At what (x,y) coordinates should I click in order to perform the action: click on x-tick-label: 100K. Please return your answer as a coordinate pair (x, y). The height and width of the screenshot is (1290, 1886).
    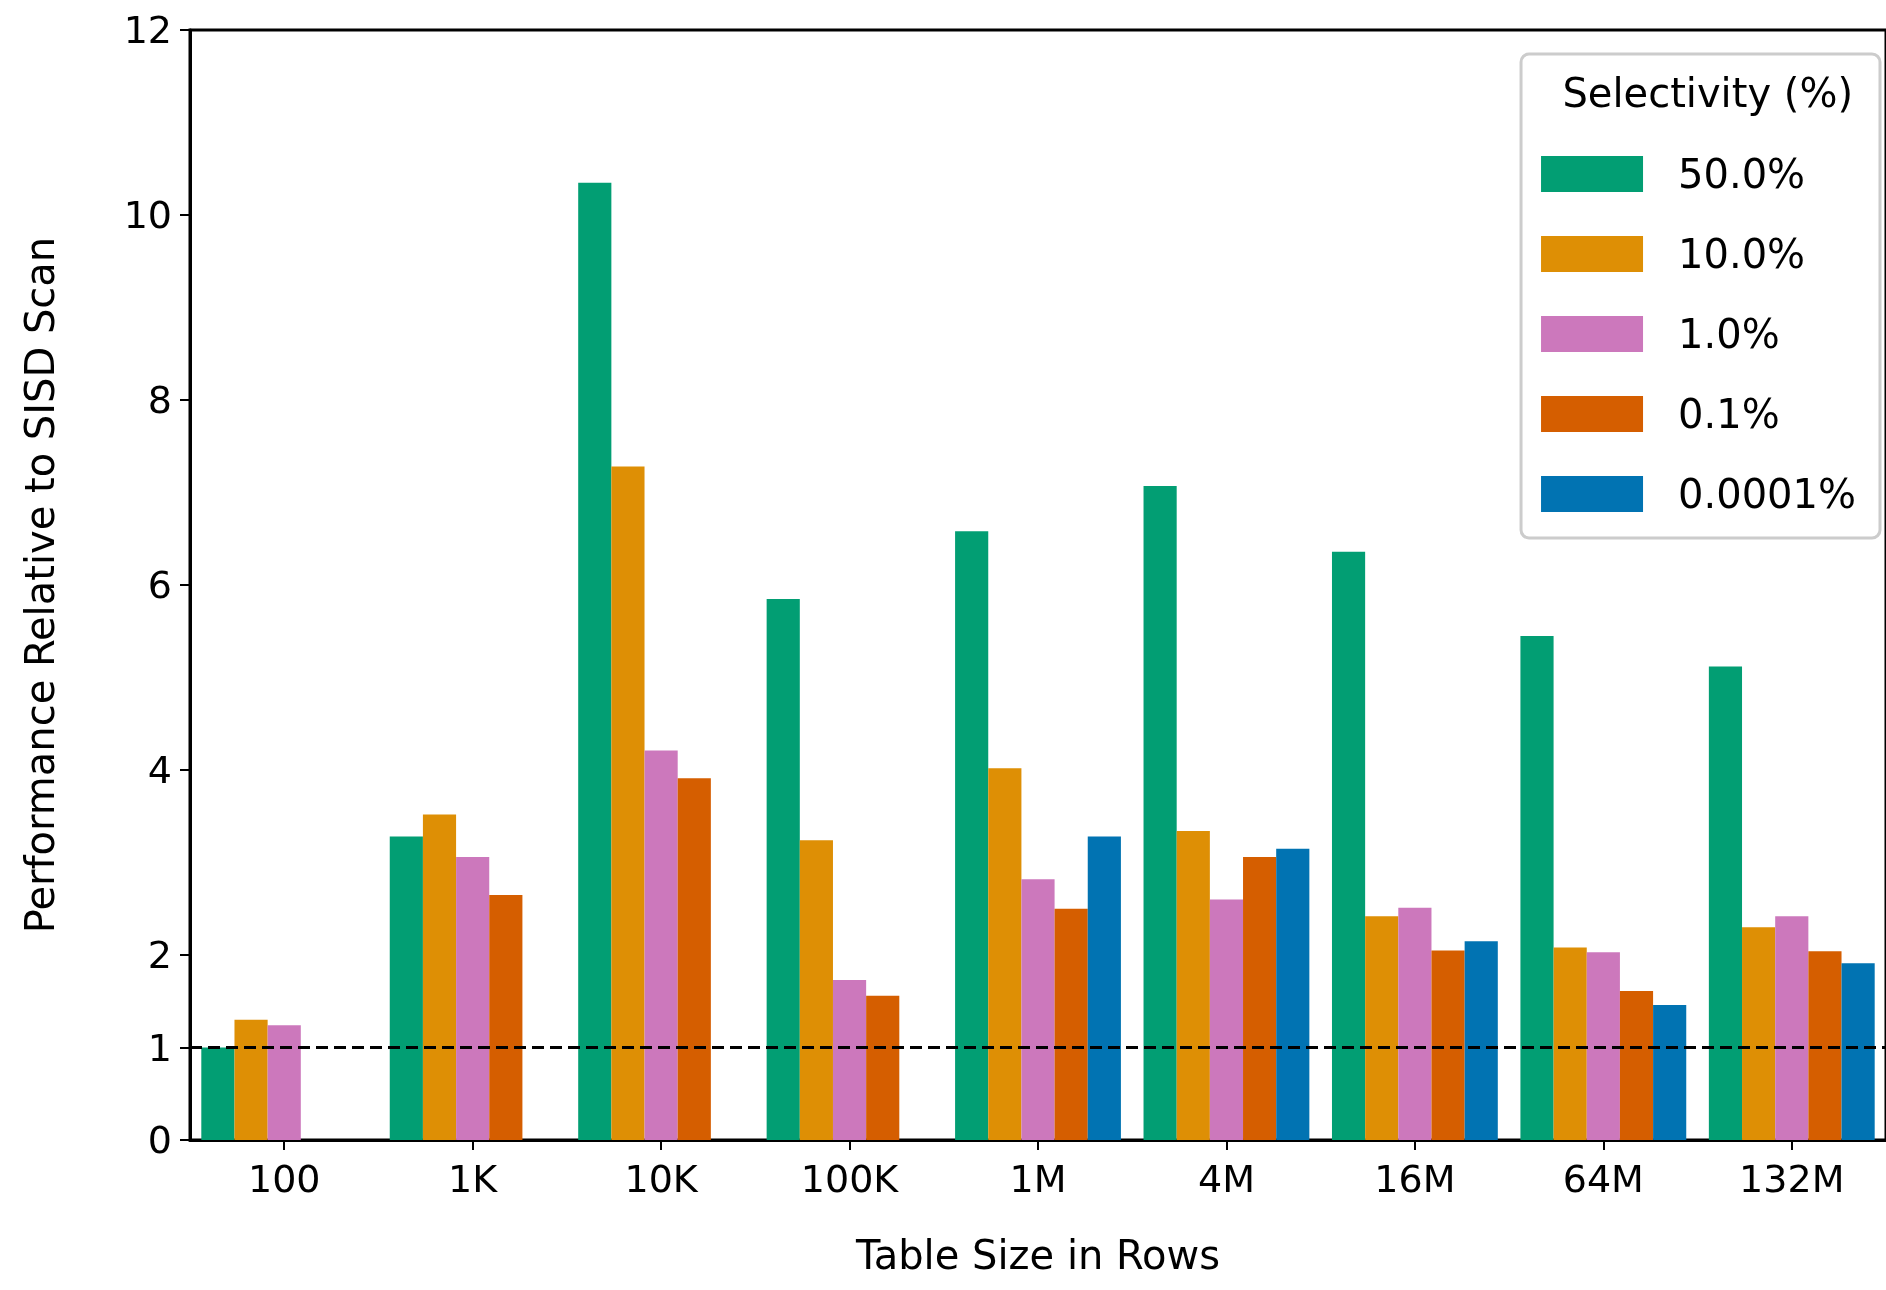
    Looking at the image, I should click on (850, 1179).